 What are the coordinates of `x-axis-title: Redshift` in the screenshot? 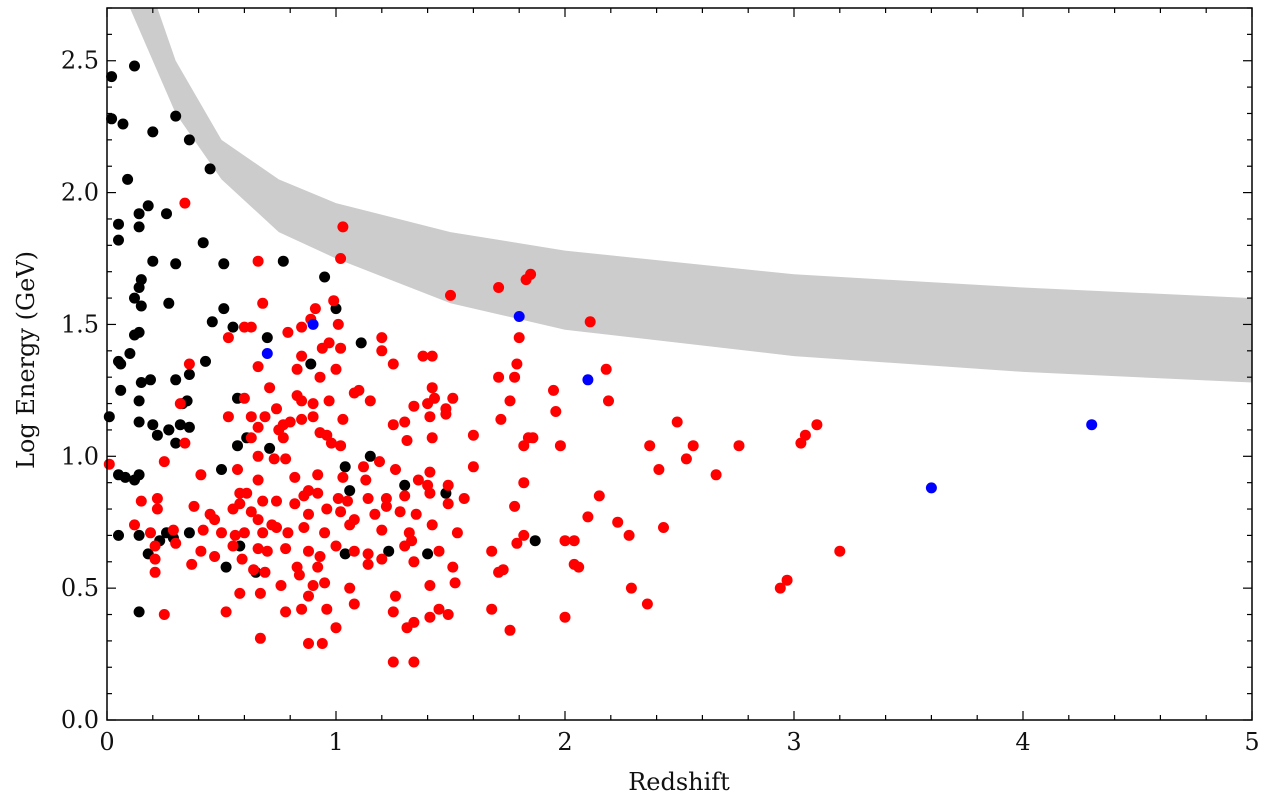 It's located at (679, 782).